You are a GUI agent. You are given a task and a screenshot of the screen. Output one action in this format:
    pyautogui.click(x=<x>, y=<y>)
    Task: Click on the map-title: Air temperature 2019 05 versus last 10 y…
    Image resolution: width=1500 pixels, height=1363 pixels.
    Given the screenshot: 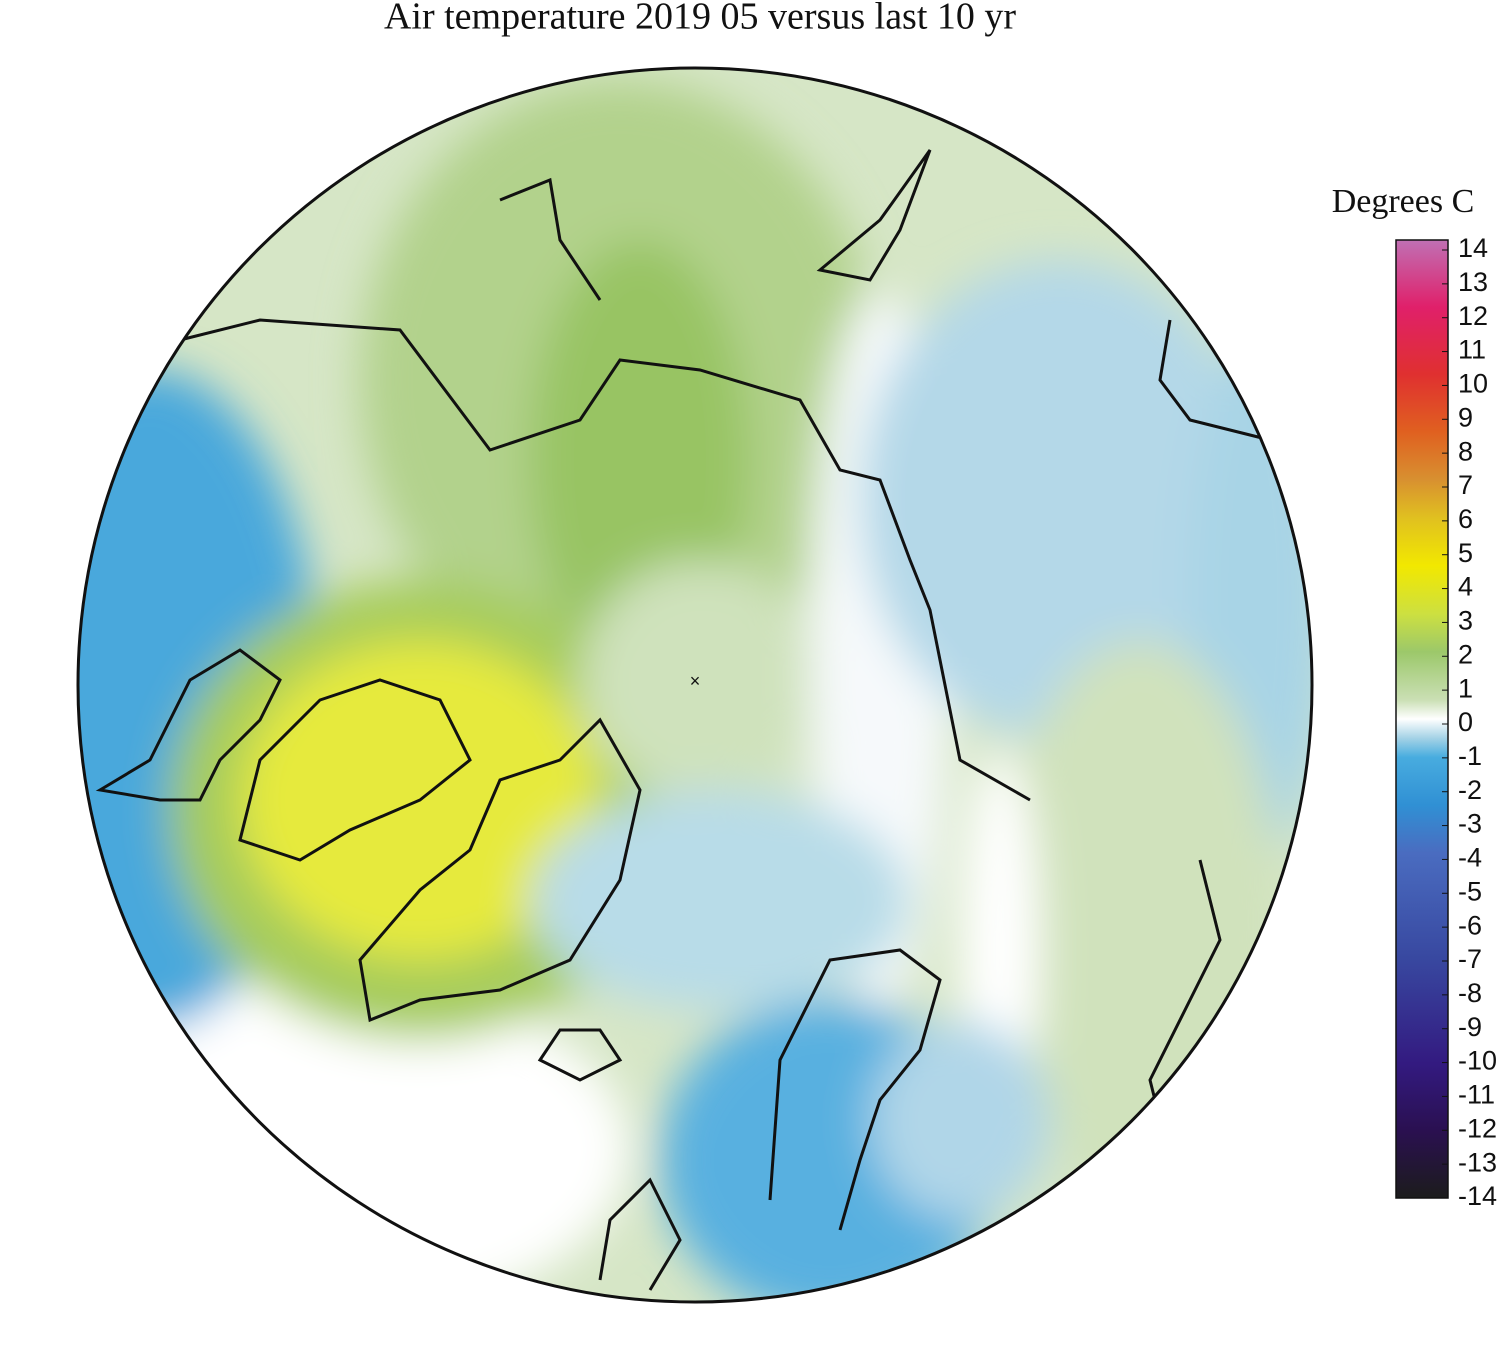 What is the action you would take?
    pyautogui.click(x=700, y=19)
    